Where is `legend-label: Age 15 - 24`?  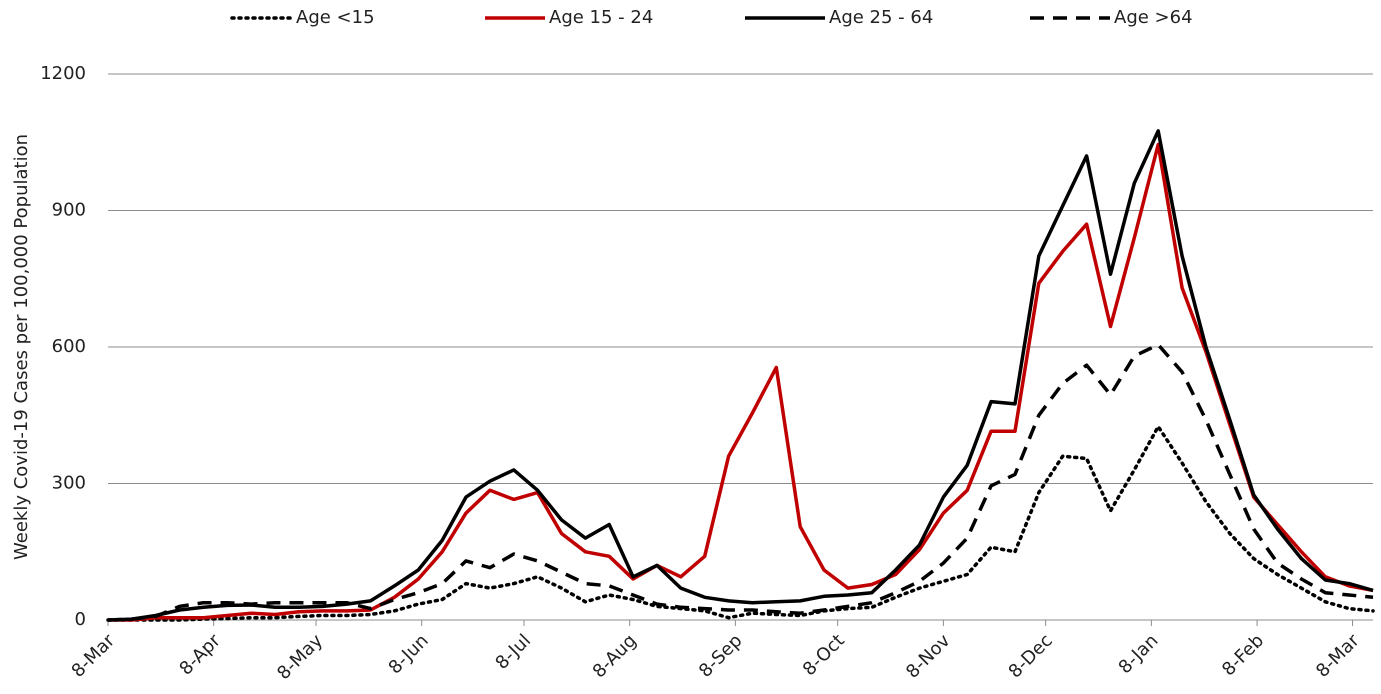 legend-label: Age 15 - 24 is located at coordinates (601, 17).